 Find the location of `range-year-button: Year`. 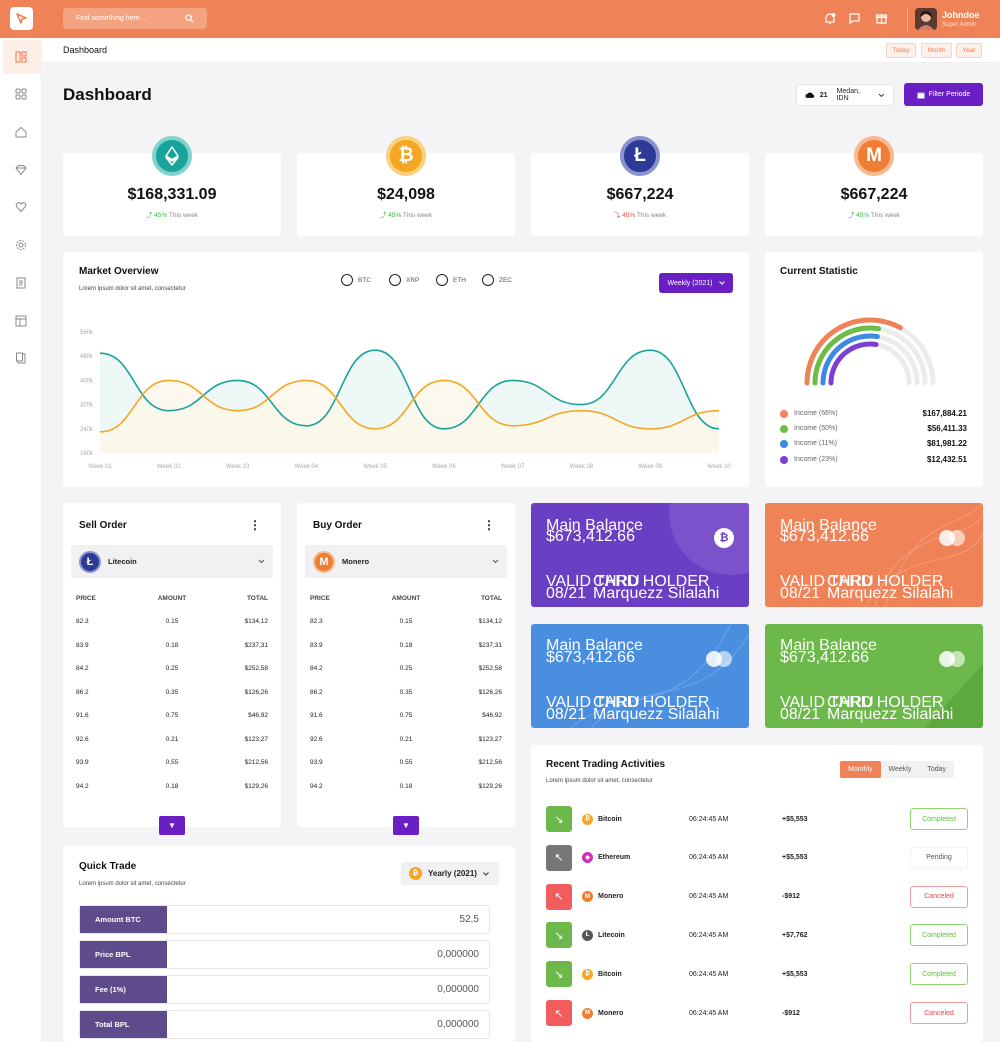

range-year-button: Year is located at coordinates (969, 50).